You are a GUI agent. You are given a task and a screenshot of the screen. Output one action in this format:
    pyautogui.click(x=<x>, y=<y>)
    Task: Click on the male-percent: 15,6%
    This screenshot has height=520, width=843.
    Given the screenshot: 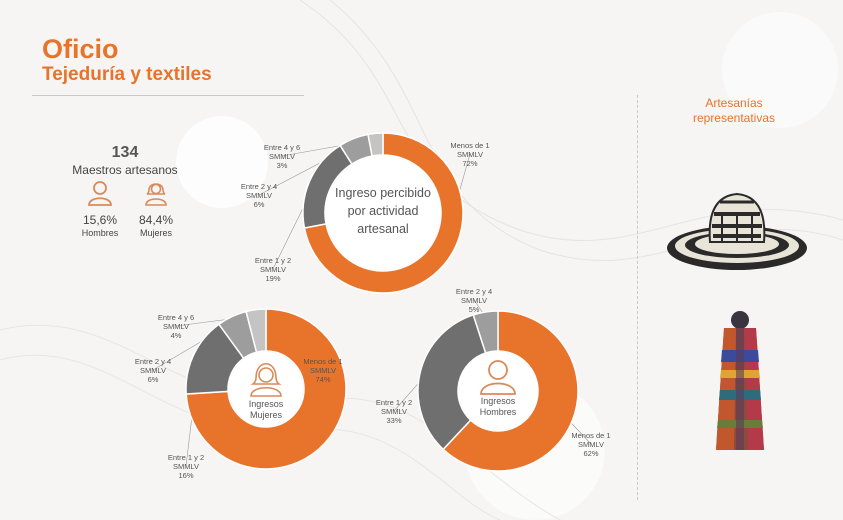 What is the action you would take?
    pyautogui.click(x=100, y=220)
    